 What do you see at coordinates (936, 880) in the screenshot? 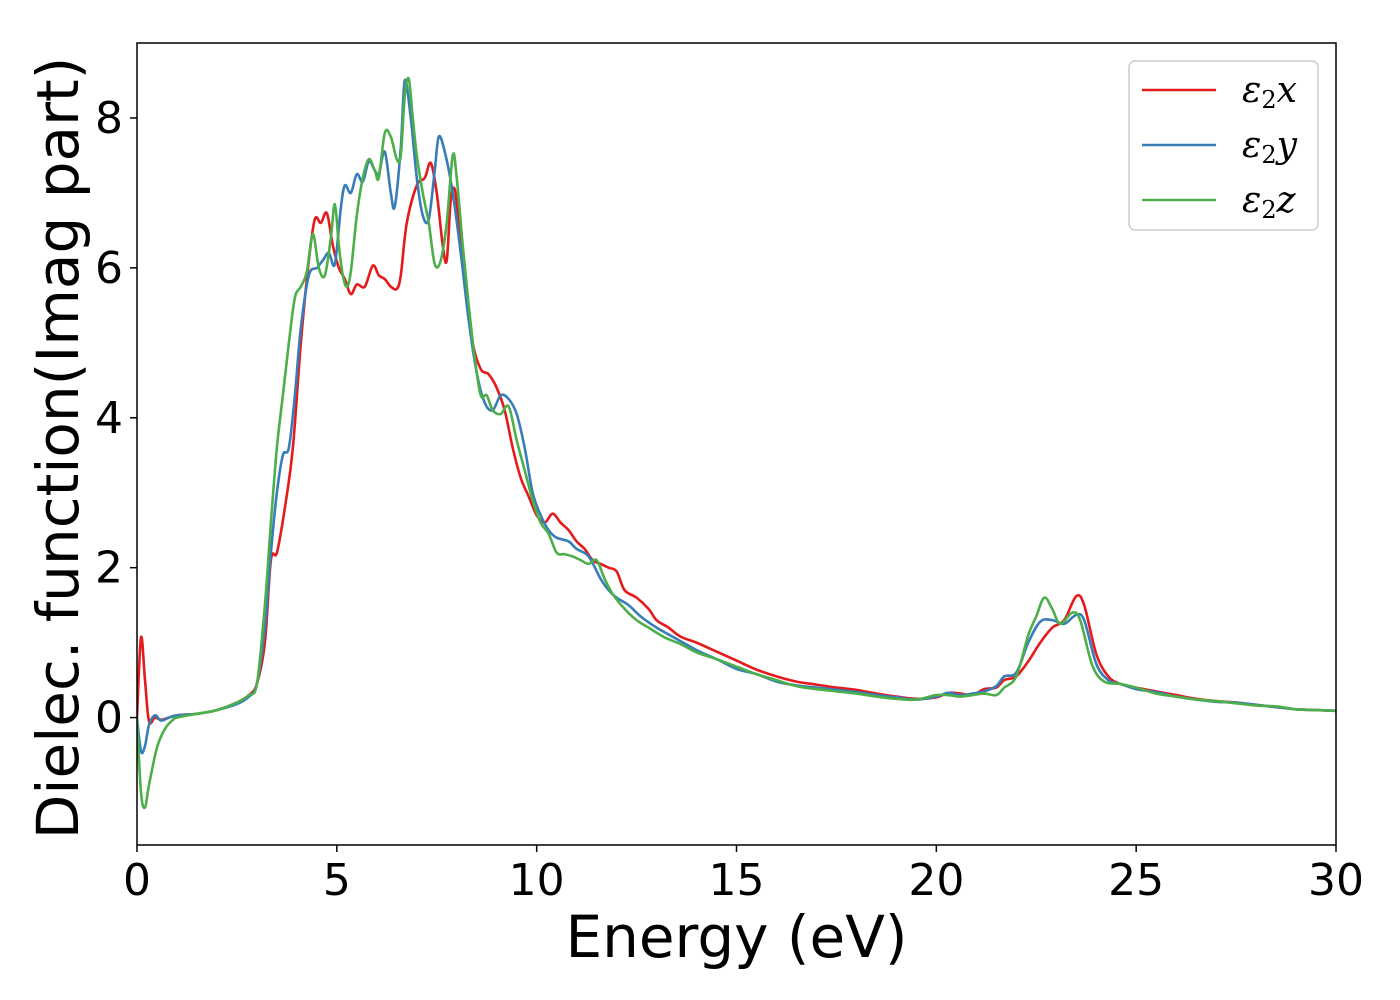
I see `x-tick-label: 20` at bounding box center [936, 880].